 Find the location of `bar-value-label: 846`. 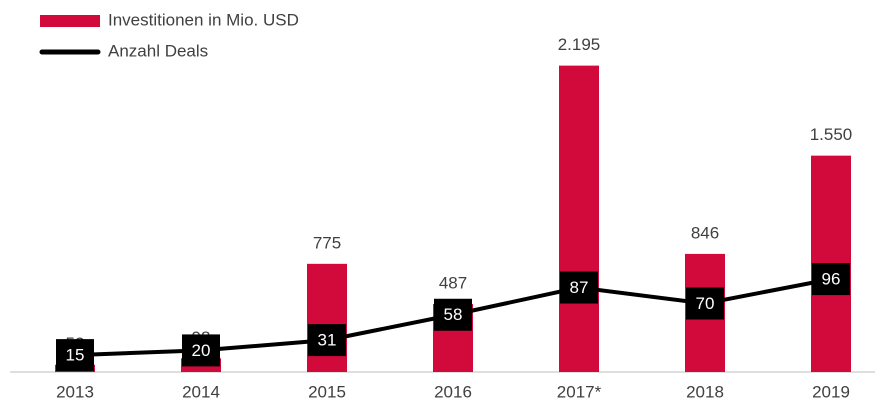

bar-value-label: 846 is located at coordinates (705, 232).